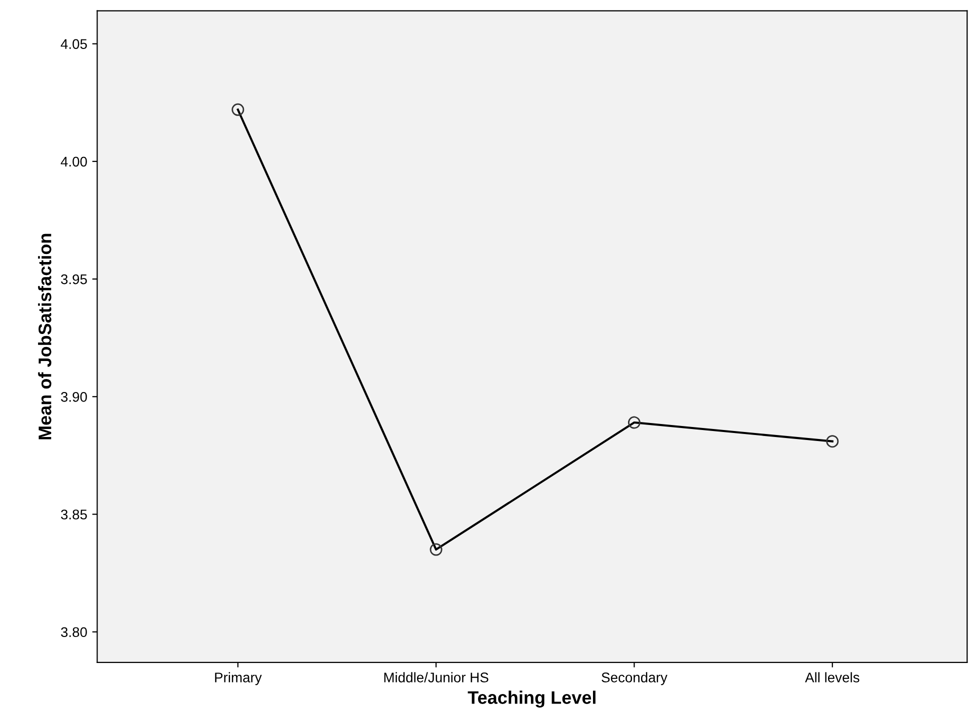 This screenshot has width=972, height=724. I want to click on x-tick-label: Primary, so click(238, 679).